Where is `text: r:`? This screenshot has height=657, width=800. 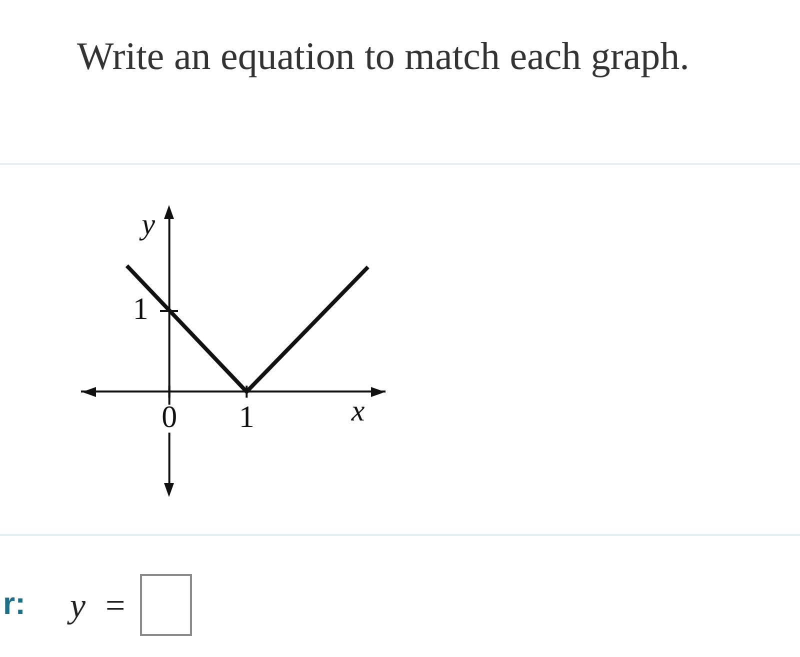 text: r: is located at coordinates (14, 603).